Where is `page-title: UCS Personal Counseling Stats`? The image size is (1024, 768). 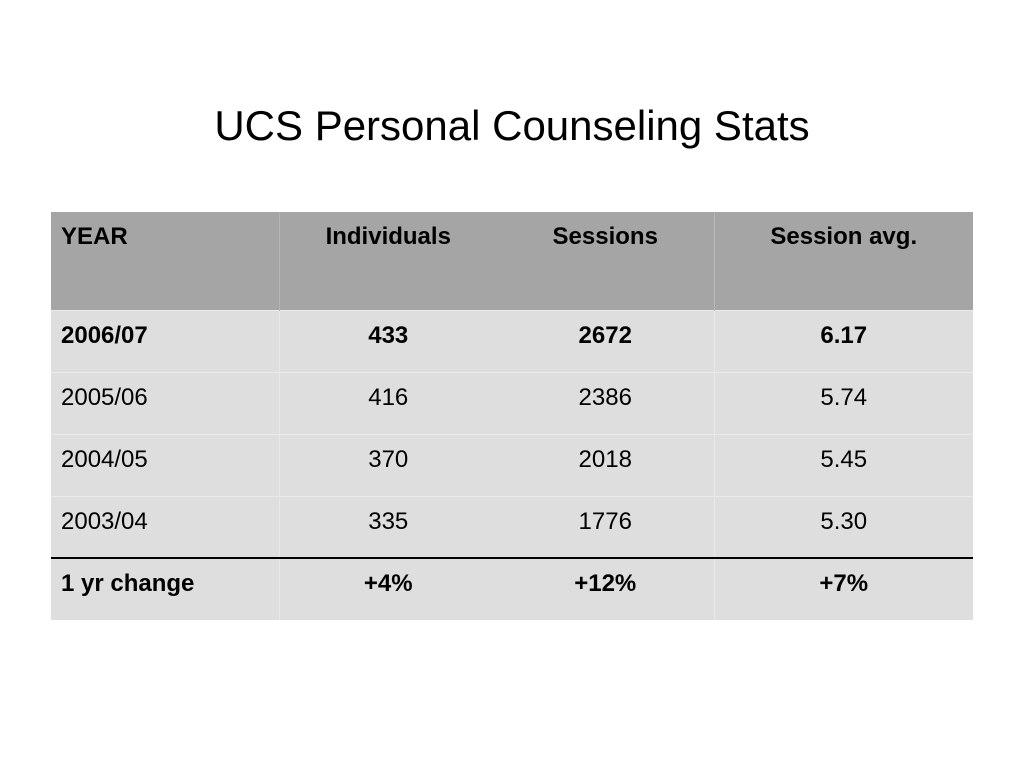
page-title: UCS Personal Counseling Stats is located at coordinates (512, 126).